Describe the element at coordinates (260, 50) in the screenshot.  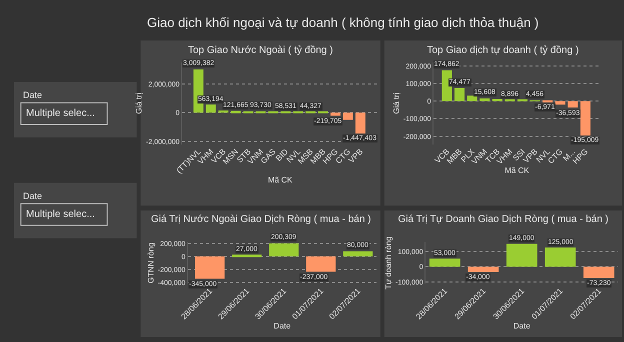
I see `chart-title: Top Giao Nước Ngoài ( tỷ đồng )` at that location.